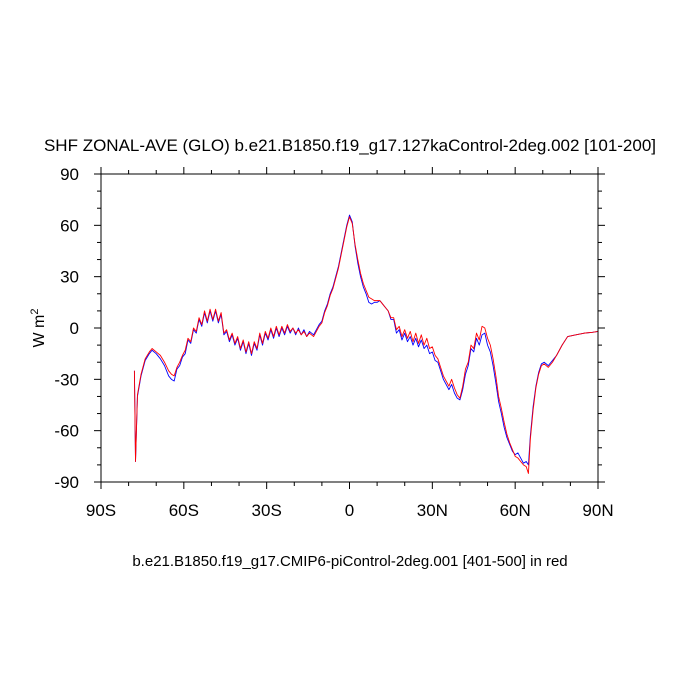  Describe the element at coordinates (101, 510) in the screenshot. I see `x-tick-label: 90S` at that location.